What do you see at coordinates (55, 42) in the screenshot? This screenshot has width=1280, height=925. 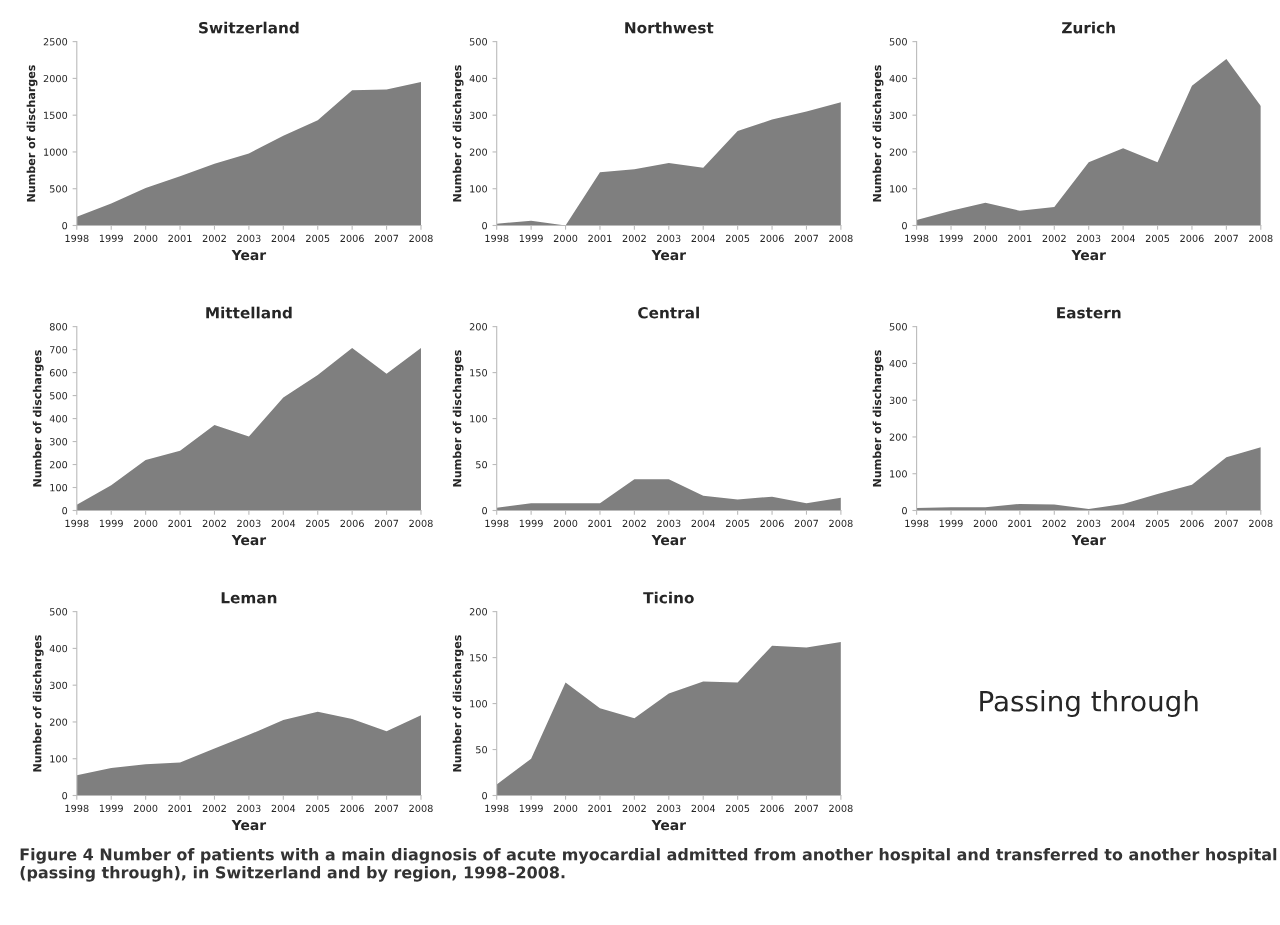 I see `y-tick-label: 2500` at bounding box center [55, 42].